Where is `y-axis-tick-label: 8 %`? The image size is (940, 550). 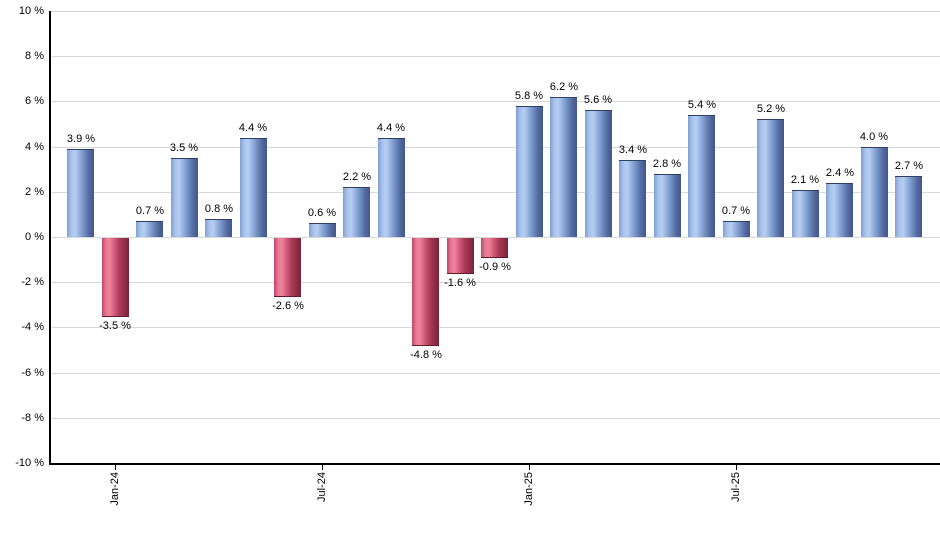 y-axis-tick-label: 8 % is located at coordinates (34, 56).